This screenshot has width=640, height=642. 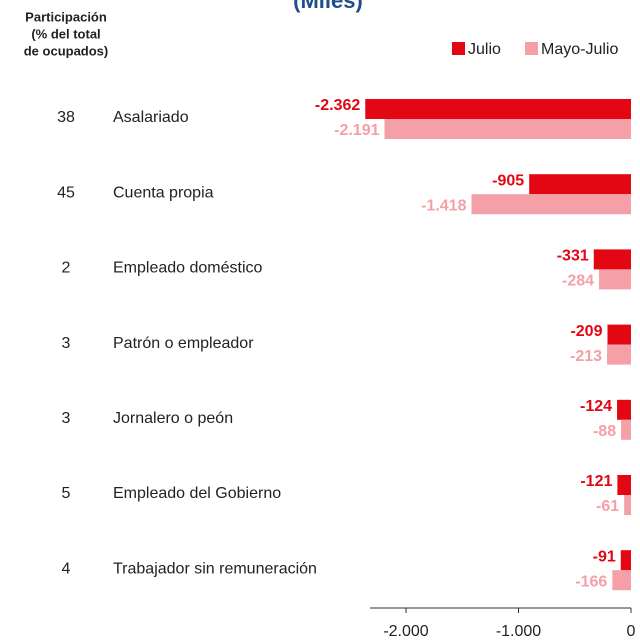 I want to click on data-label: -91, so click(x=604, y=556).